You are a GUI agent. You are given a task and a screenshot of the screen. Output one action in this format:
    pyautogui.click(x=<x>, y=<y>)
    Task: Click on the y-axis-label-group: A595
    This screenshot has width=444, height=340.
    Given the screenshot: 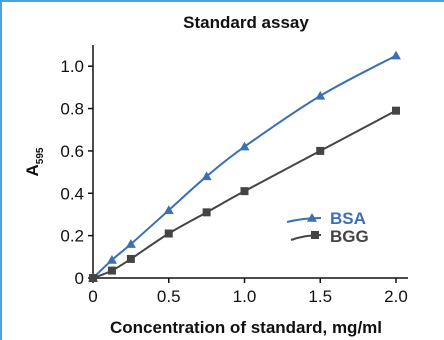 What is the action you would take?
    pyautogui.click(x=34, y=161)
    